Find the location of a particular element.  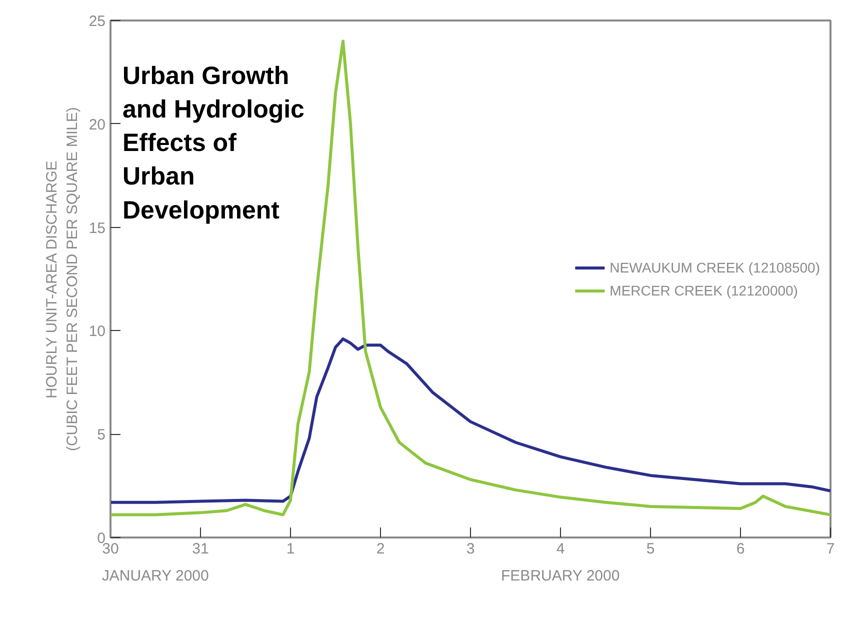

legend-label: MERCER CREEK (12120000) is located at coordinates (704, 290).